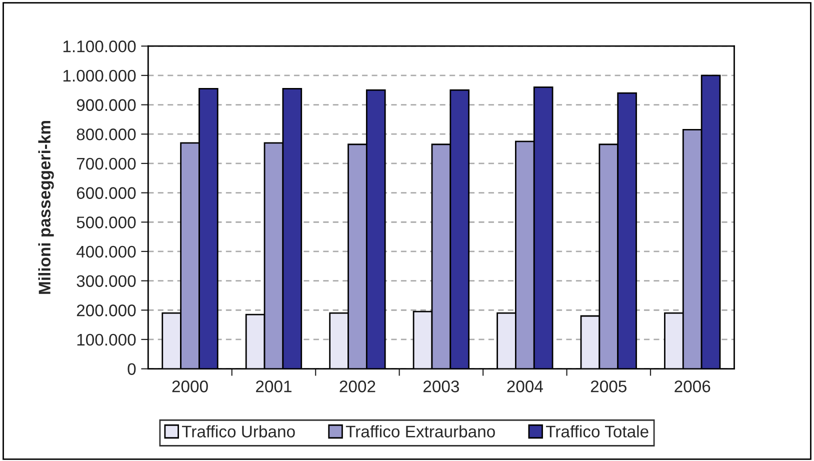  What do you see at coordinates (274, 386) in the screenshot?
I see `x-tick-label: 2001` at bounding box center [274, 386].